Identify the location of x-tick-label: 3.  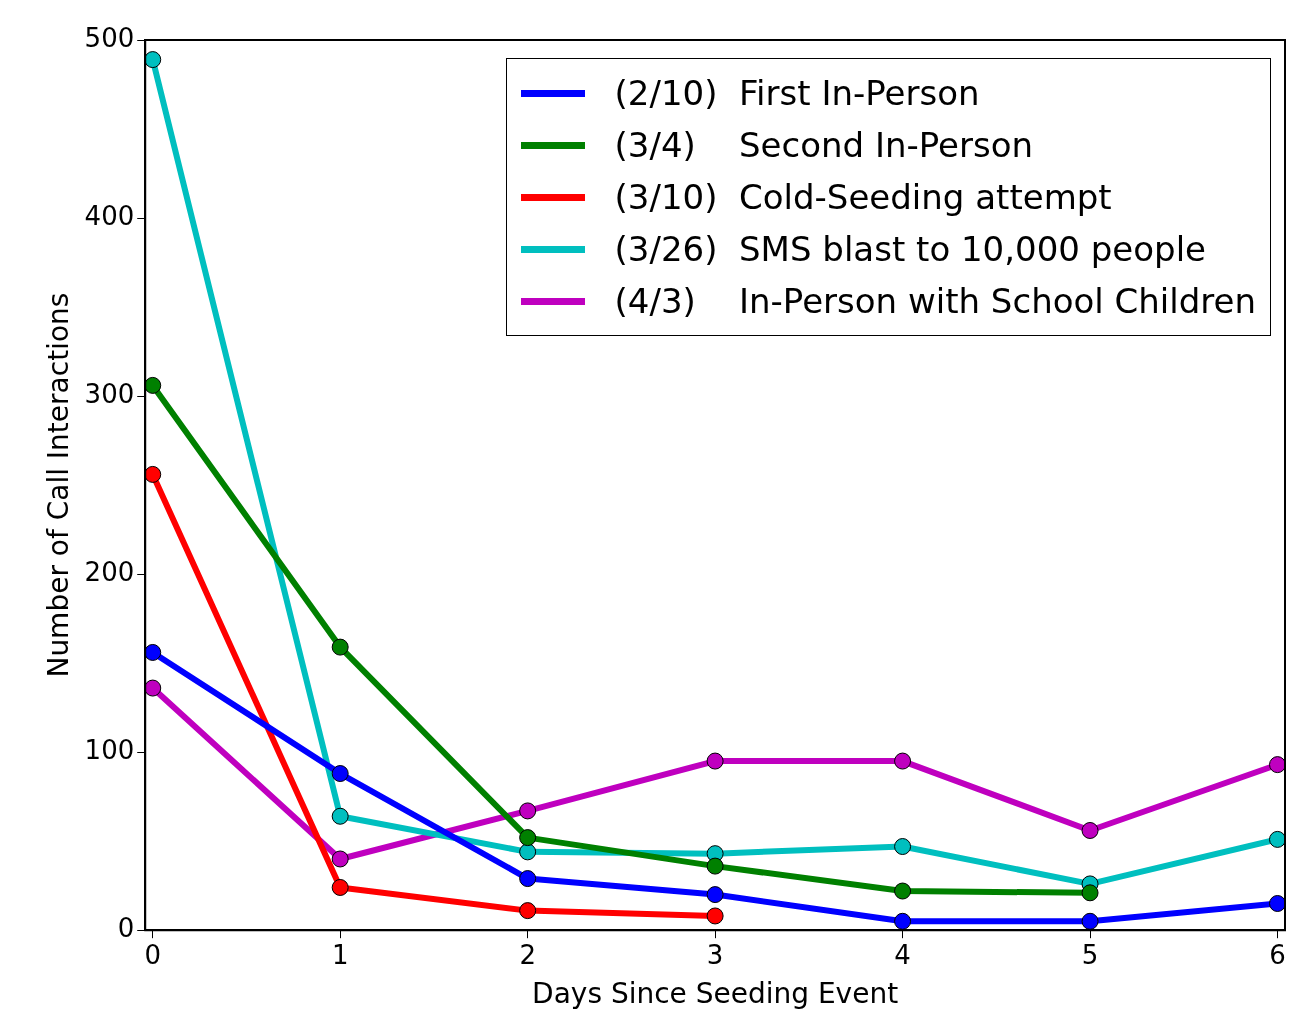
(715, 954).